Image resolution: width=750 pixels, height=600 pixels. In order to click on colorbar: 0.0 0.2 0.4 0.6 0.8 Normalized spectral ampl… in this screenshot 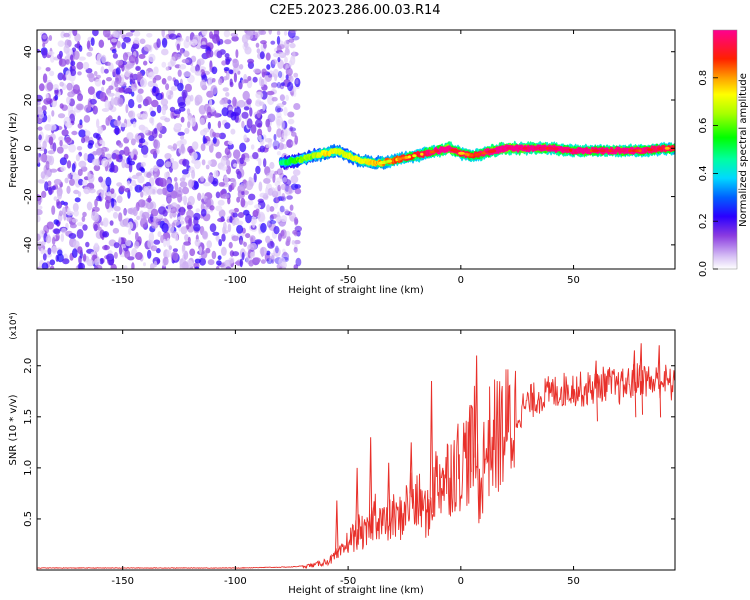, I will do `click(723, 153)`.